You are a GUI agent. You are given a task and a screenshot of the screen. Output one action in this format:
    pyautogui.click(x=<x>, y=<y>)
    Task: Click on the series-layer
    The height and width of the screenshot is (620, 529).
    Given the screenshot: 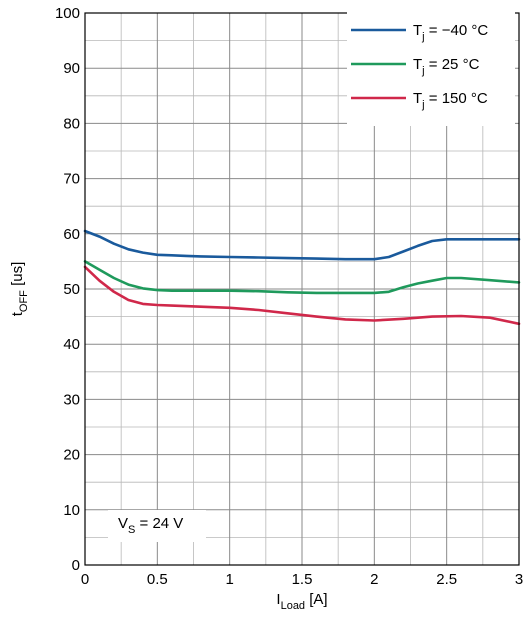 What is the action you would take?
    pyautogui.click(x=302, y=277)
    